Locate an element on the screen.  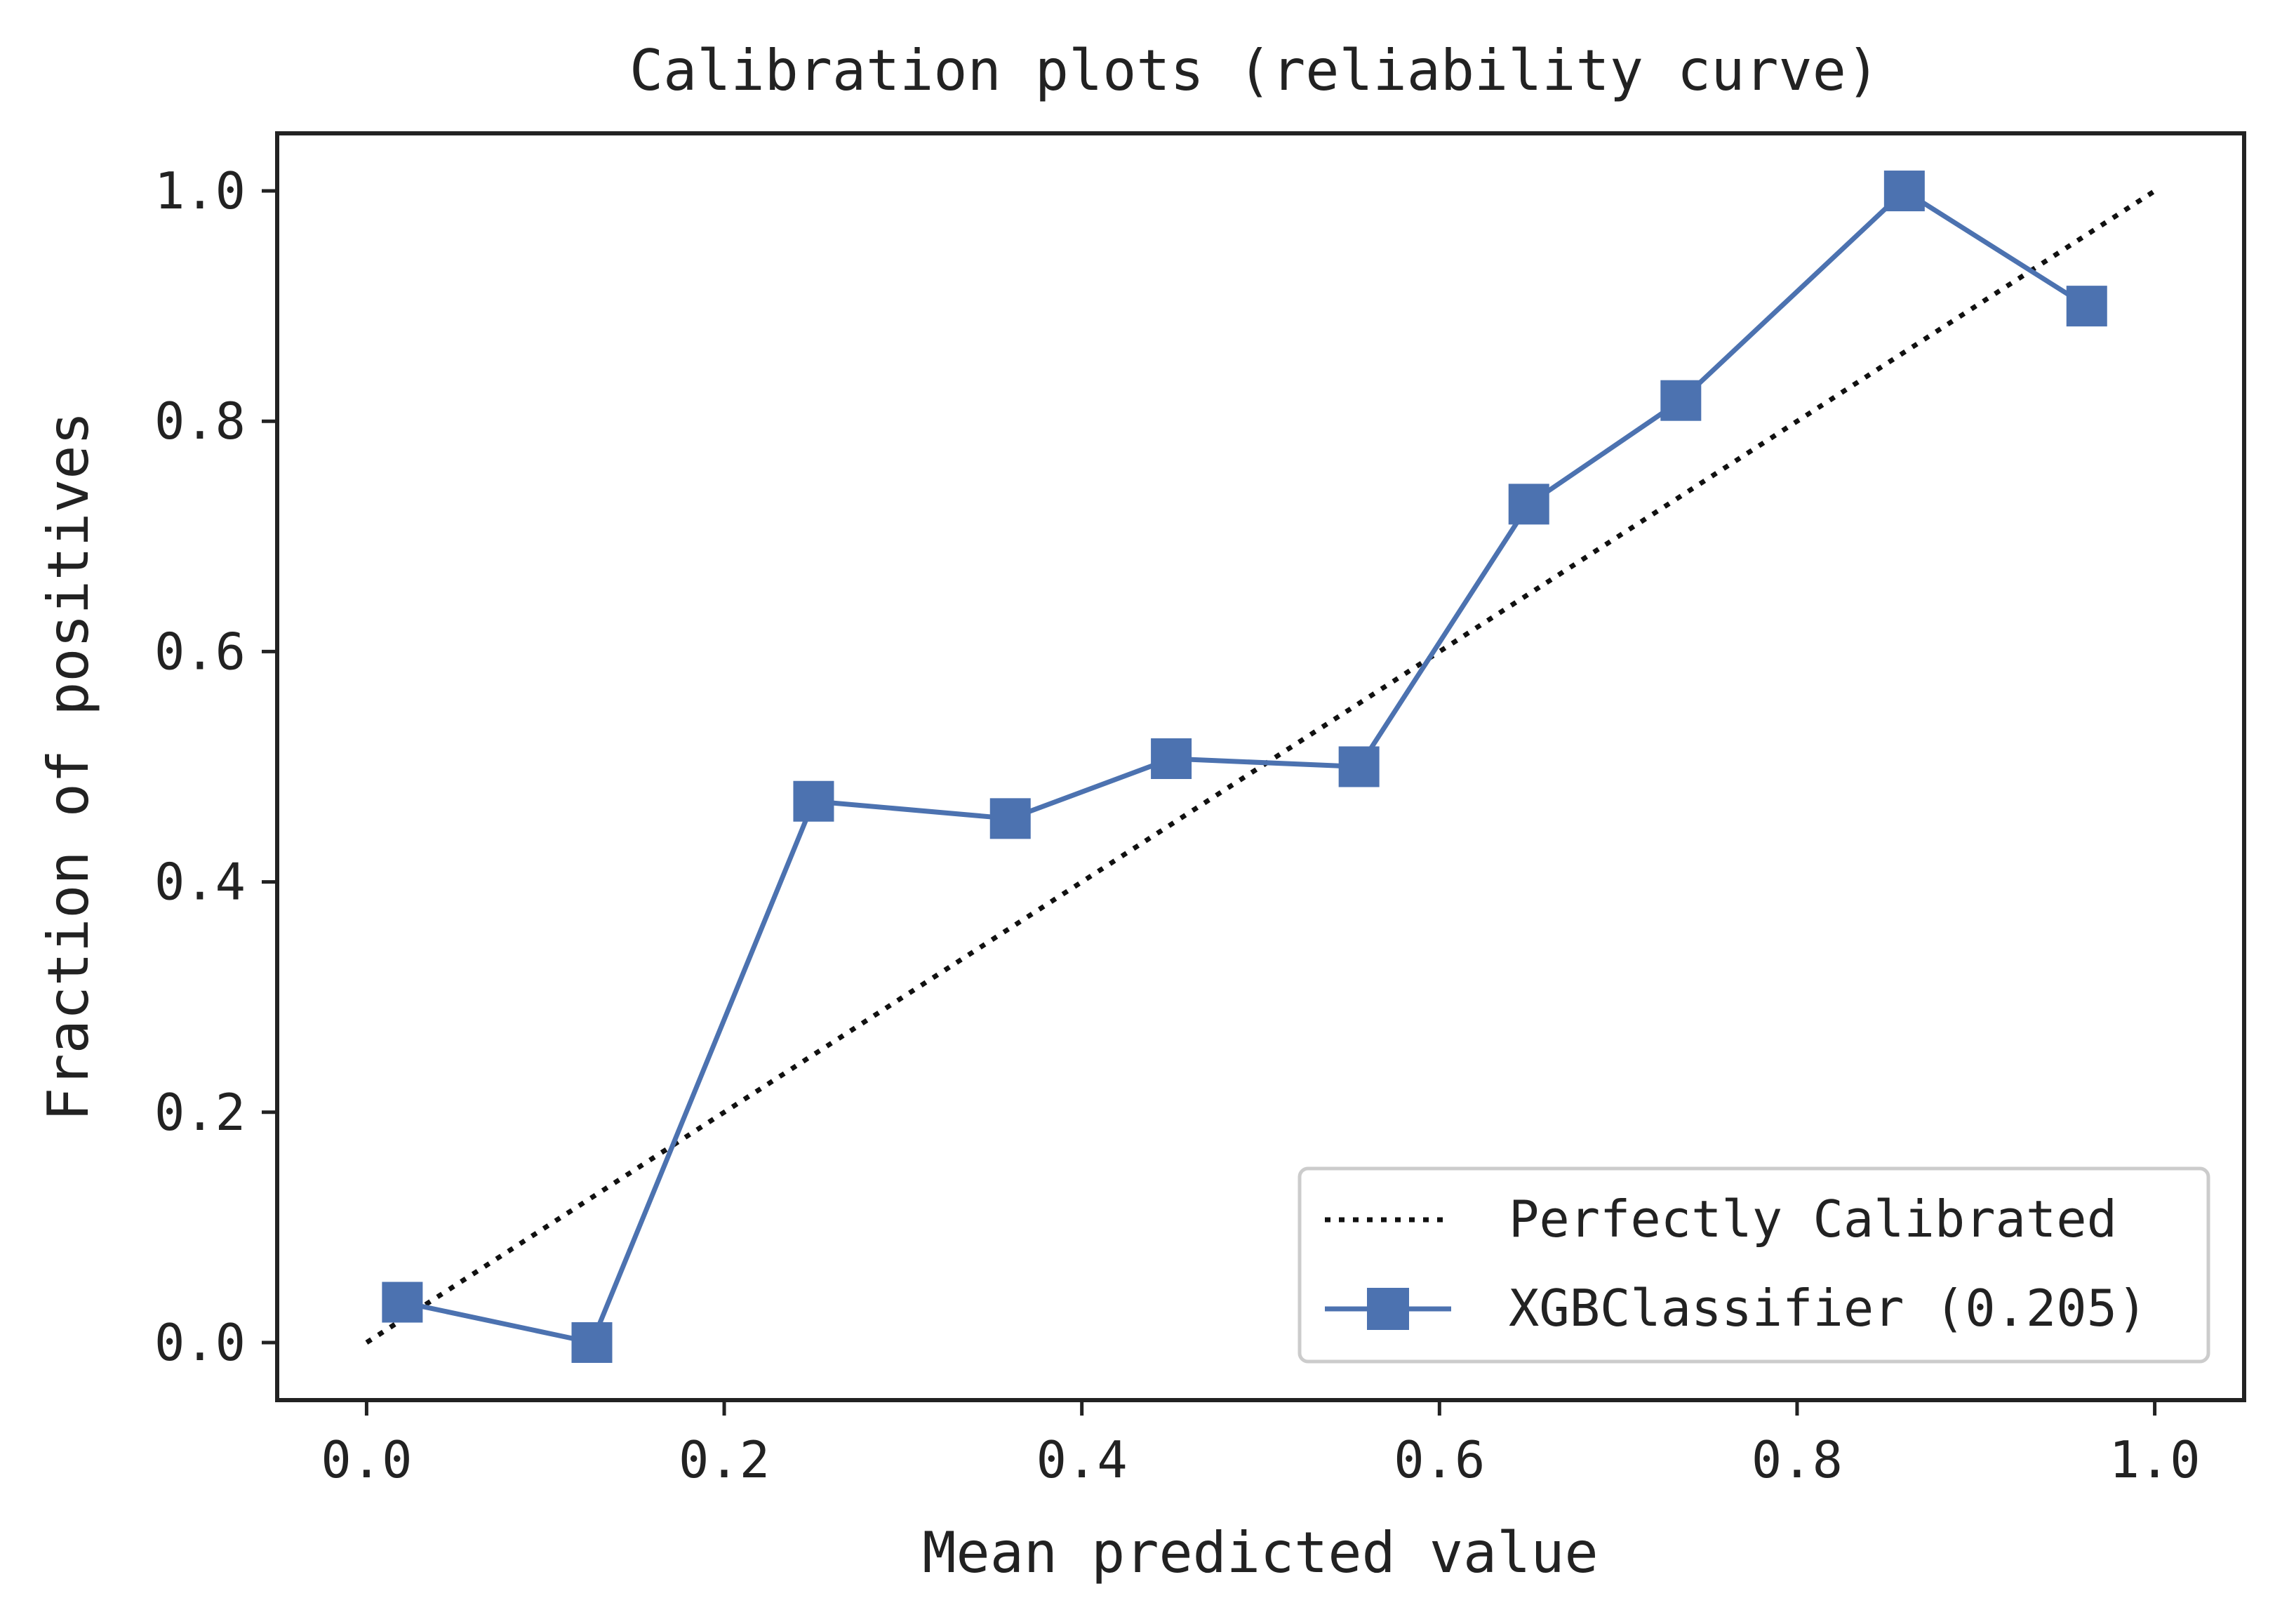
y-tick-label: 0.8 is located at coordinates (200, 421).